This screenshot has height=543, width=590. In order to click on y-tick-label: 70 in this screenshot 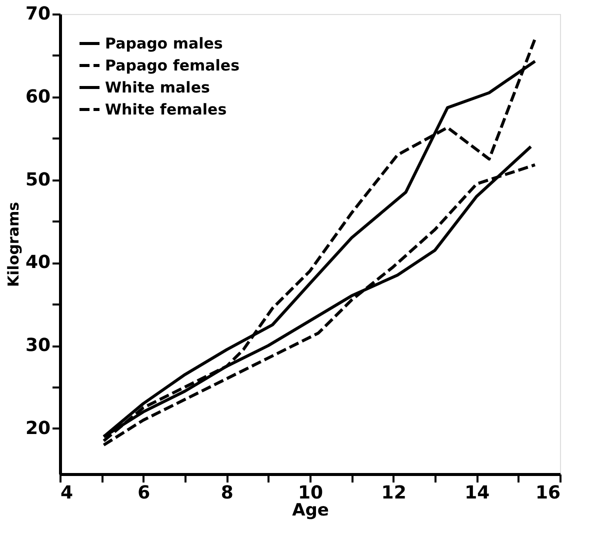, I will do `click(37, 14)`.